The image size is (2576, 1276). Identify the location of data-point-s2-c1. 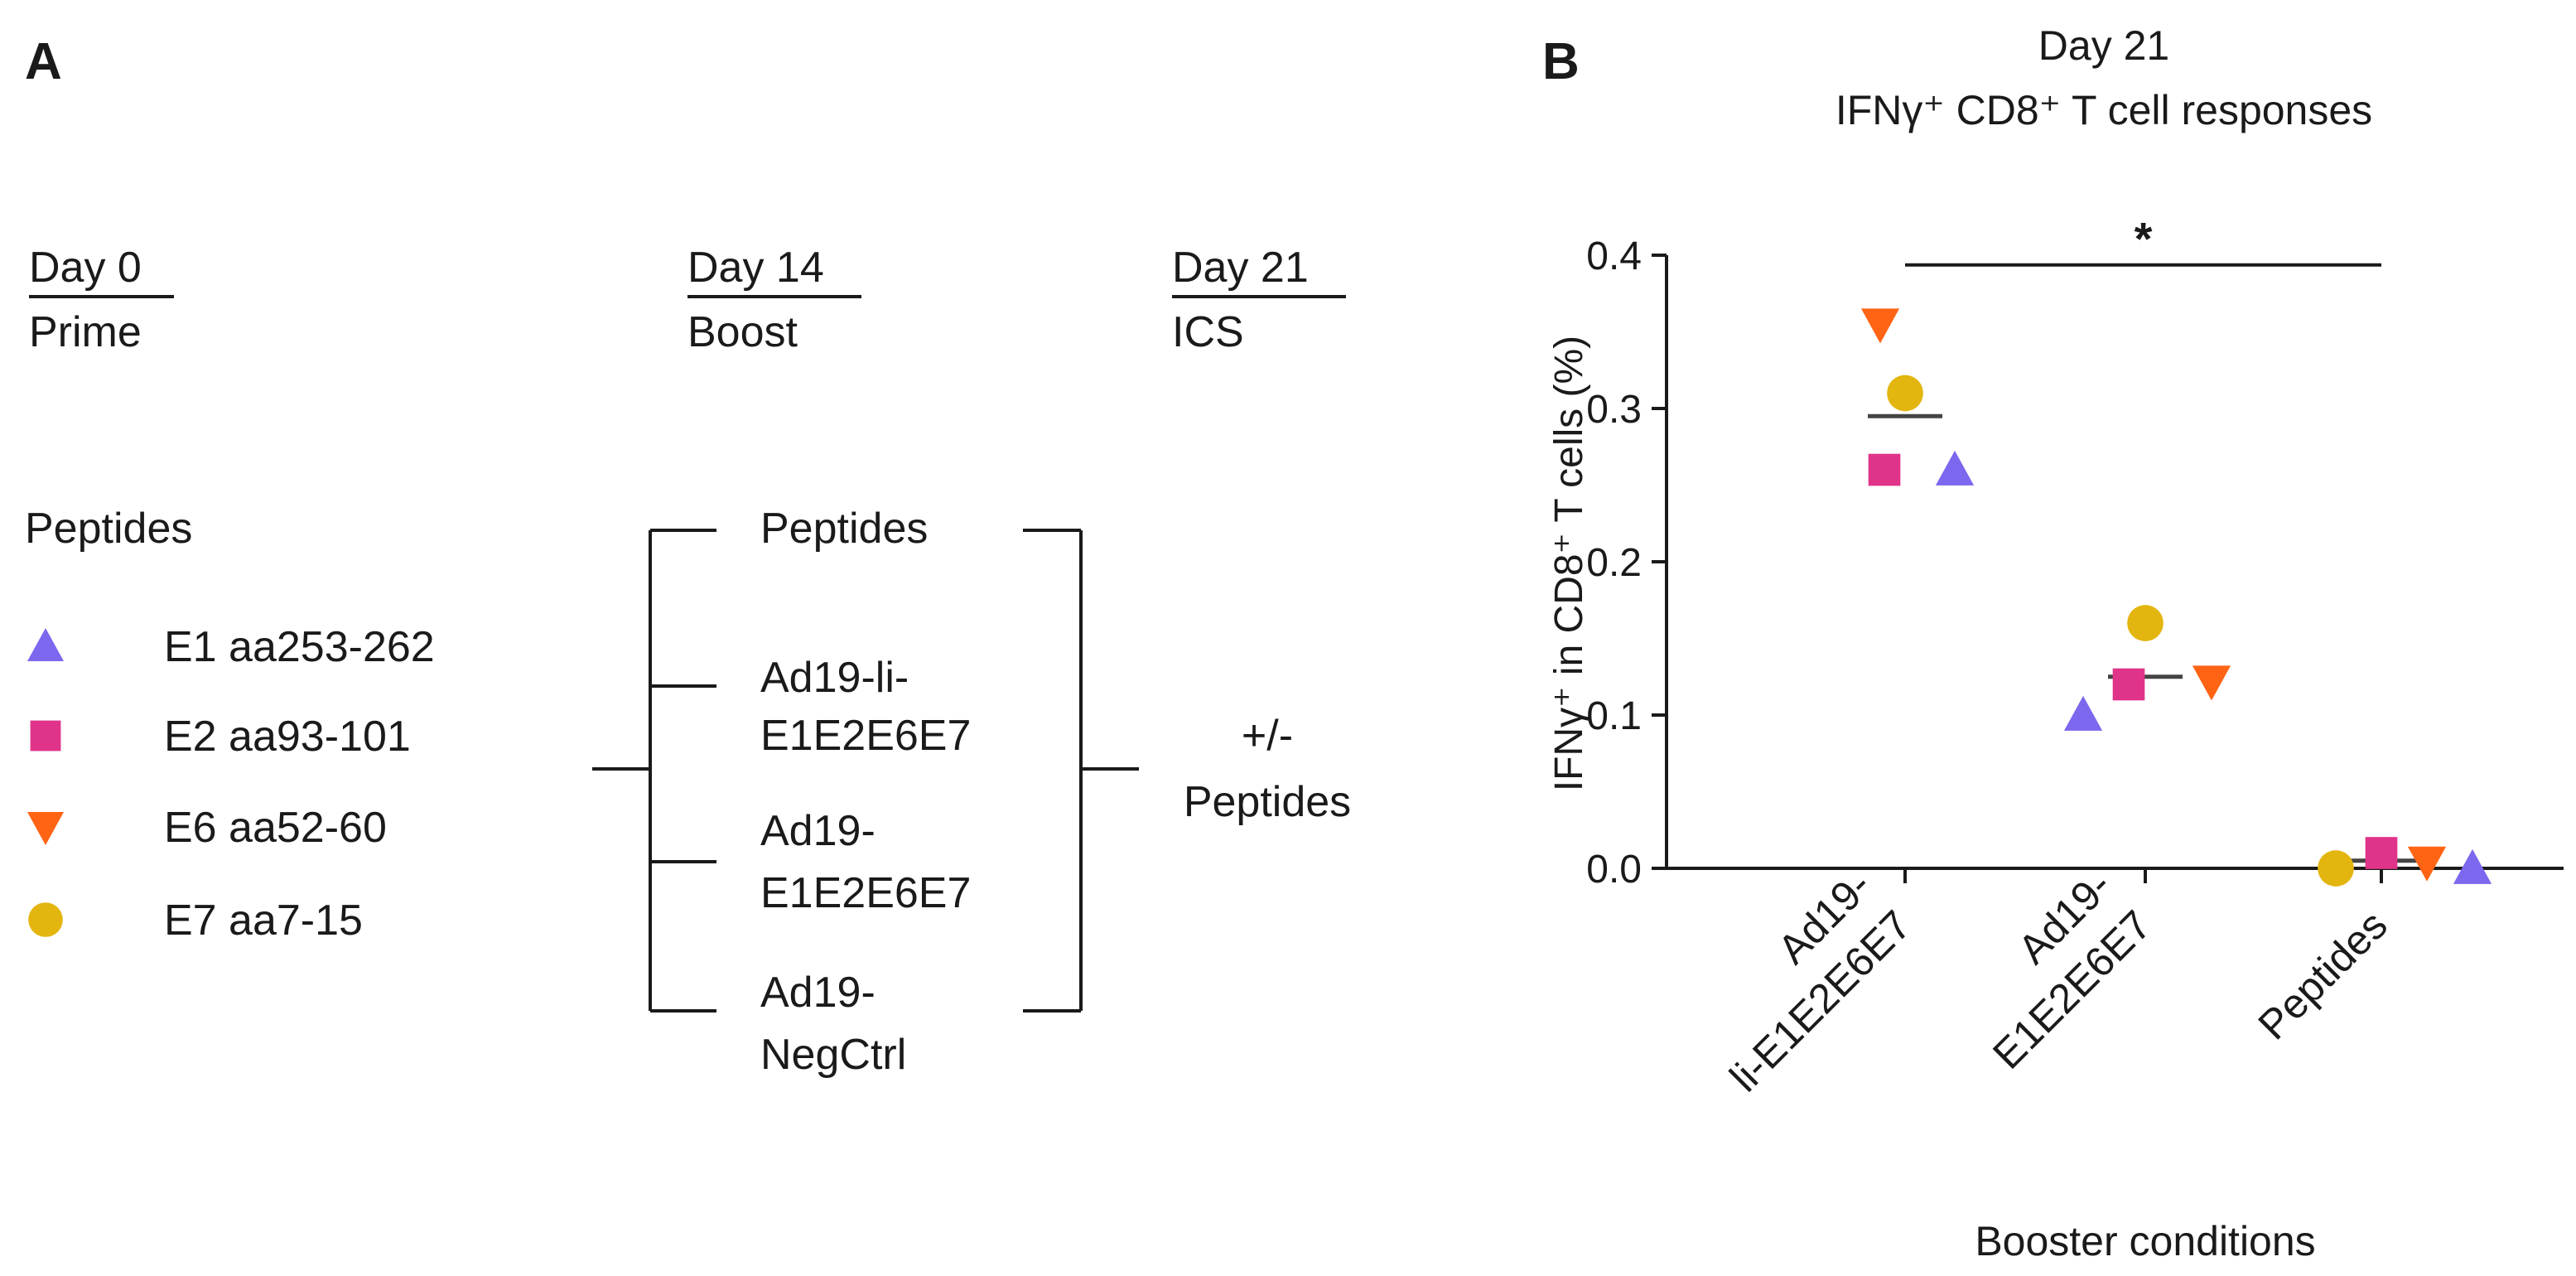
(1884, 470).